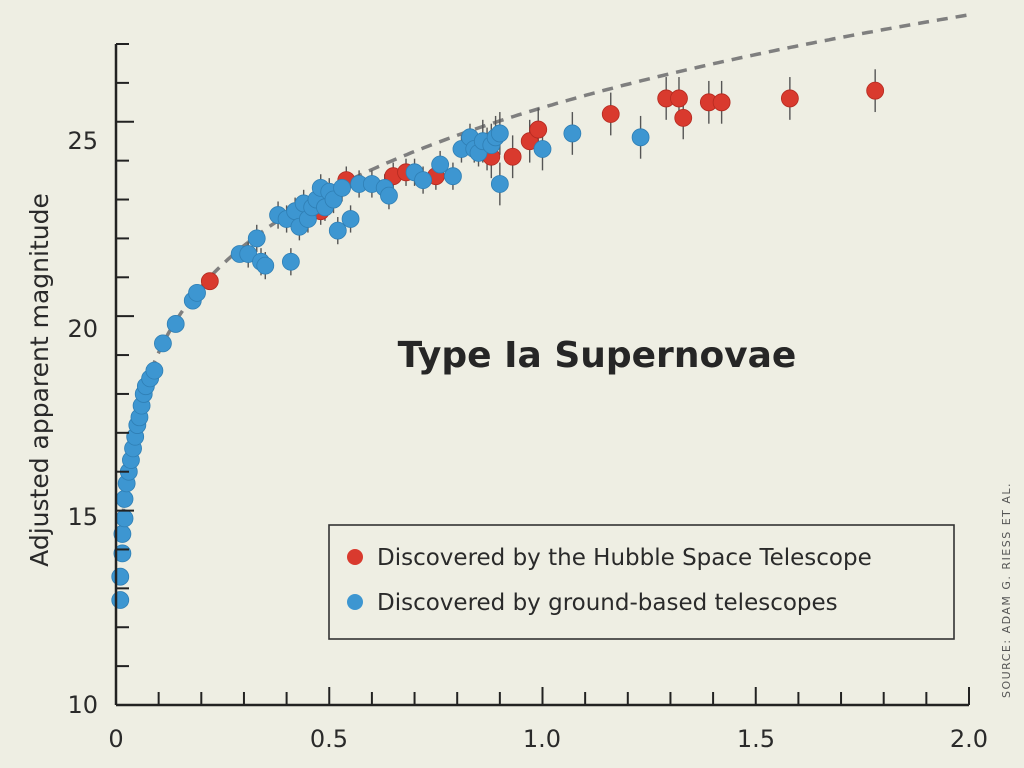  I want to click on legend-box, so click(641, 582).